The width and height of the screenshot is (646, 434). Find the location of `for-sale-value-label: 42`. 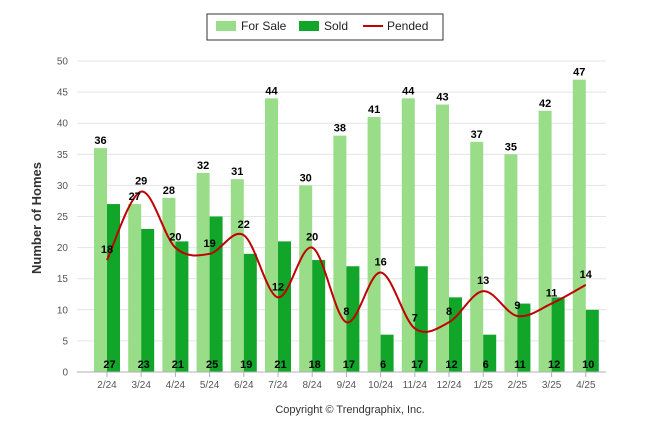

for-sale-value-label: 42 is located at coordinates (545, 104).